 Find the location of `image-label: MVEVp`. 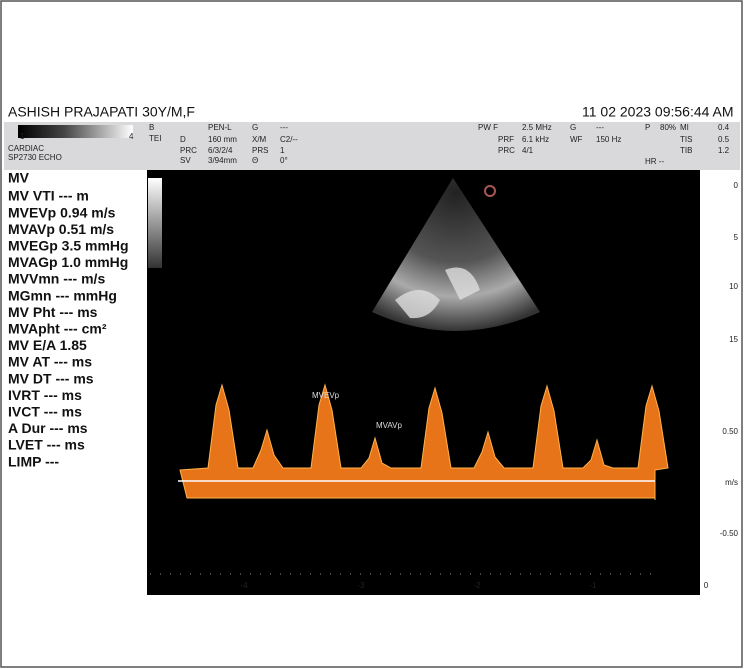

image-label: MVEVp is located at coordinates (326, 395).